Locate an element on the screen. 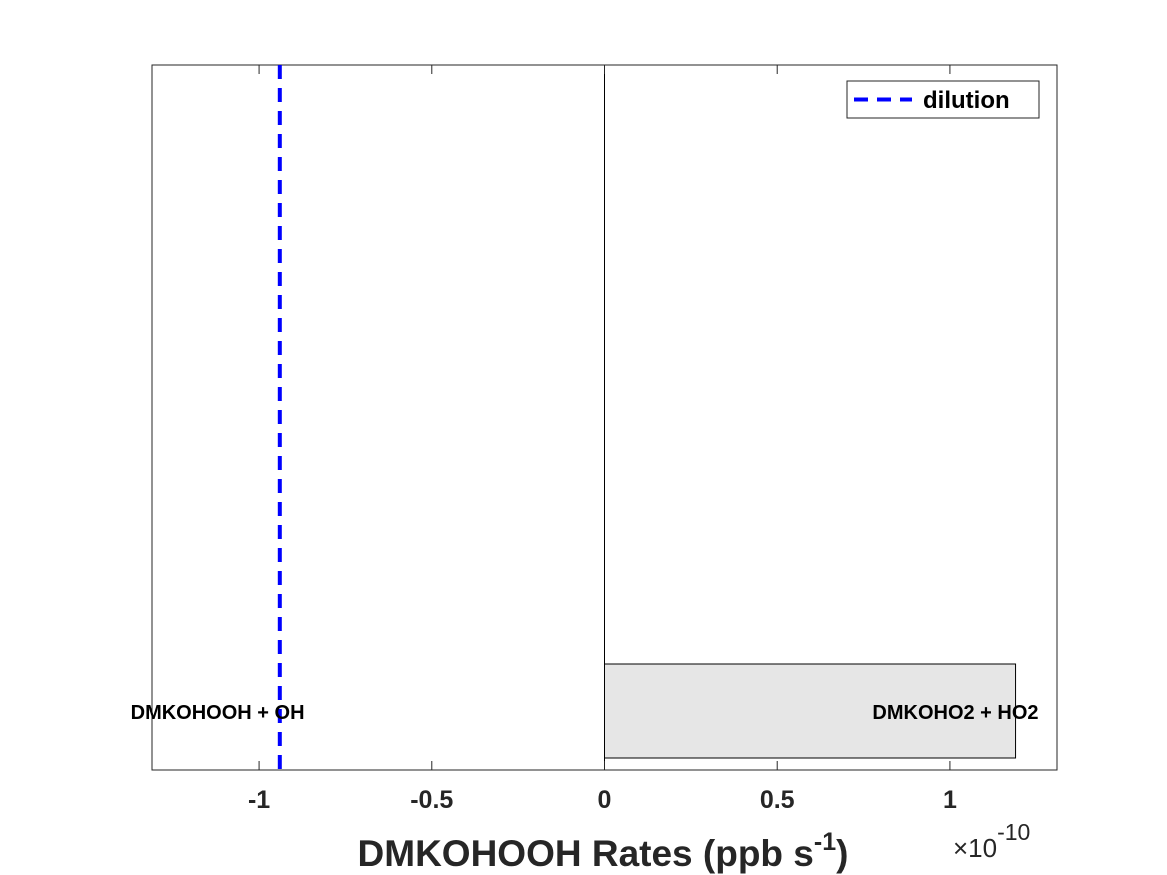 This screenshot has width=1167, height=875. bar-label-1: DMKOHO2 + HO2 is located at coordinates (955, 713).